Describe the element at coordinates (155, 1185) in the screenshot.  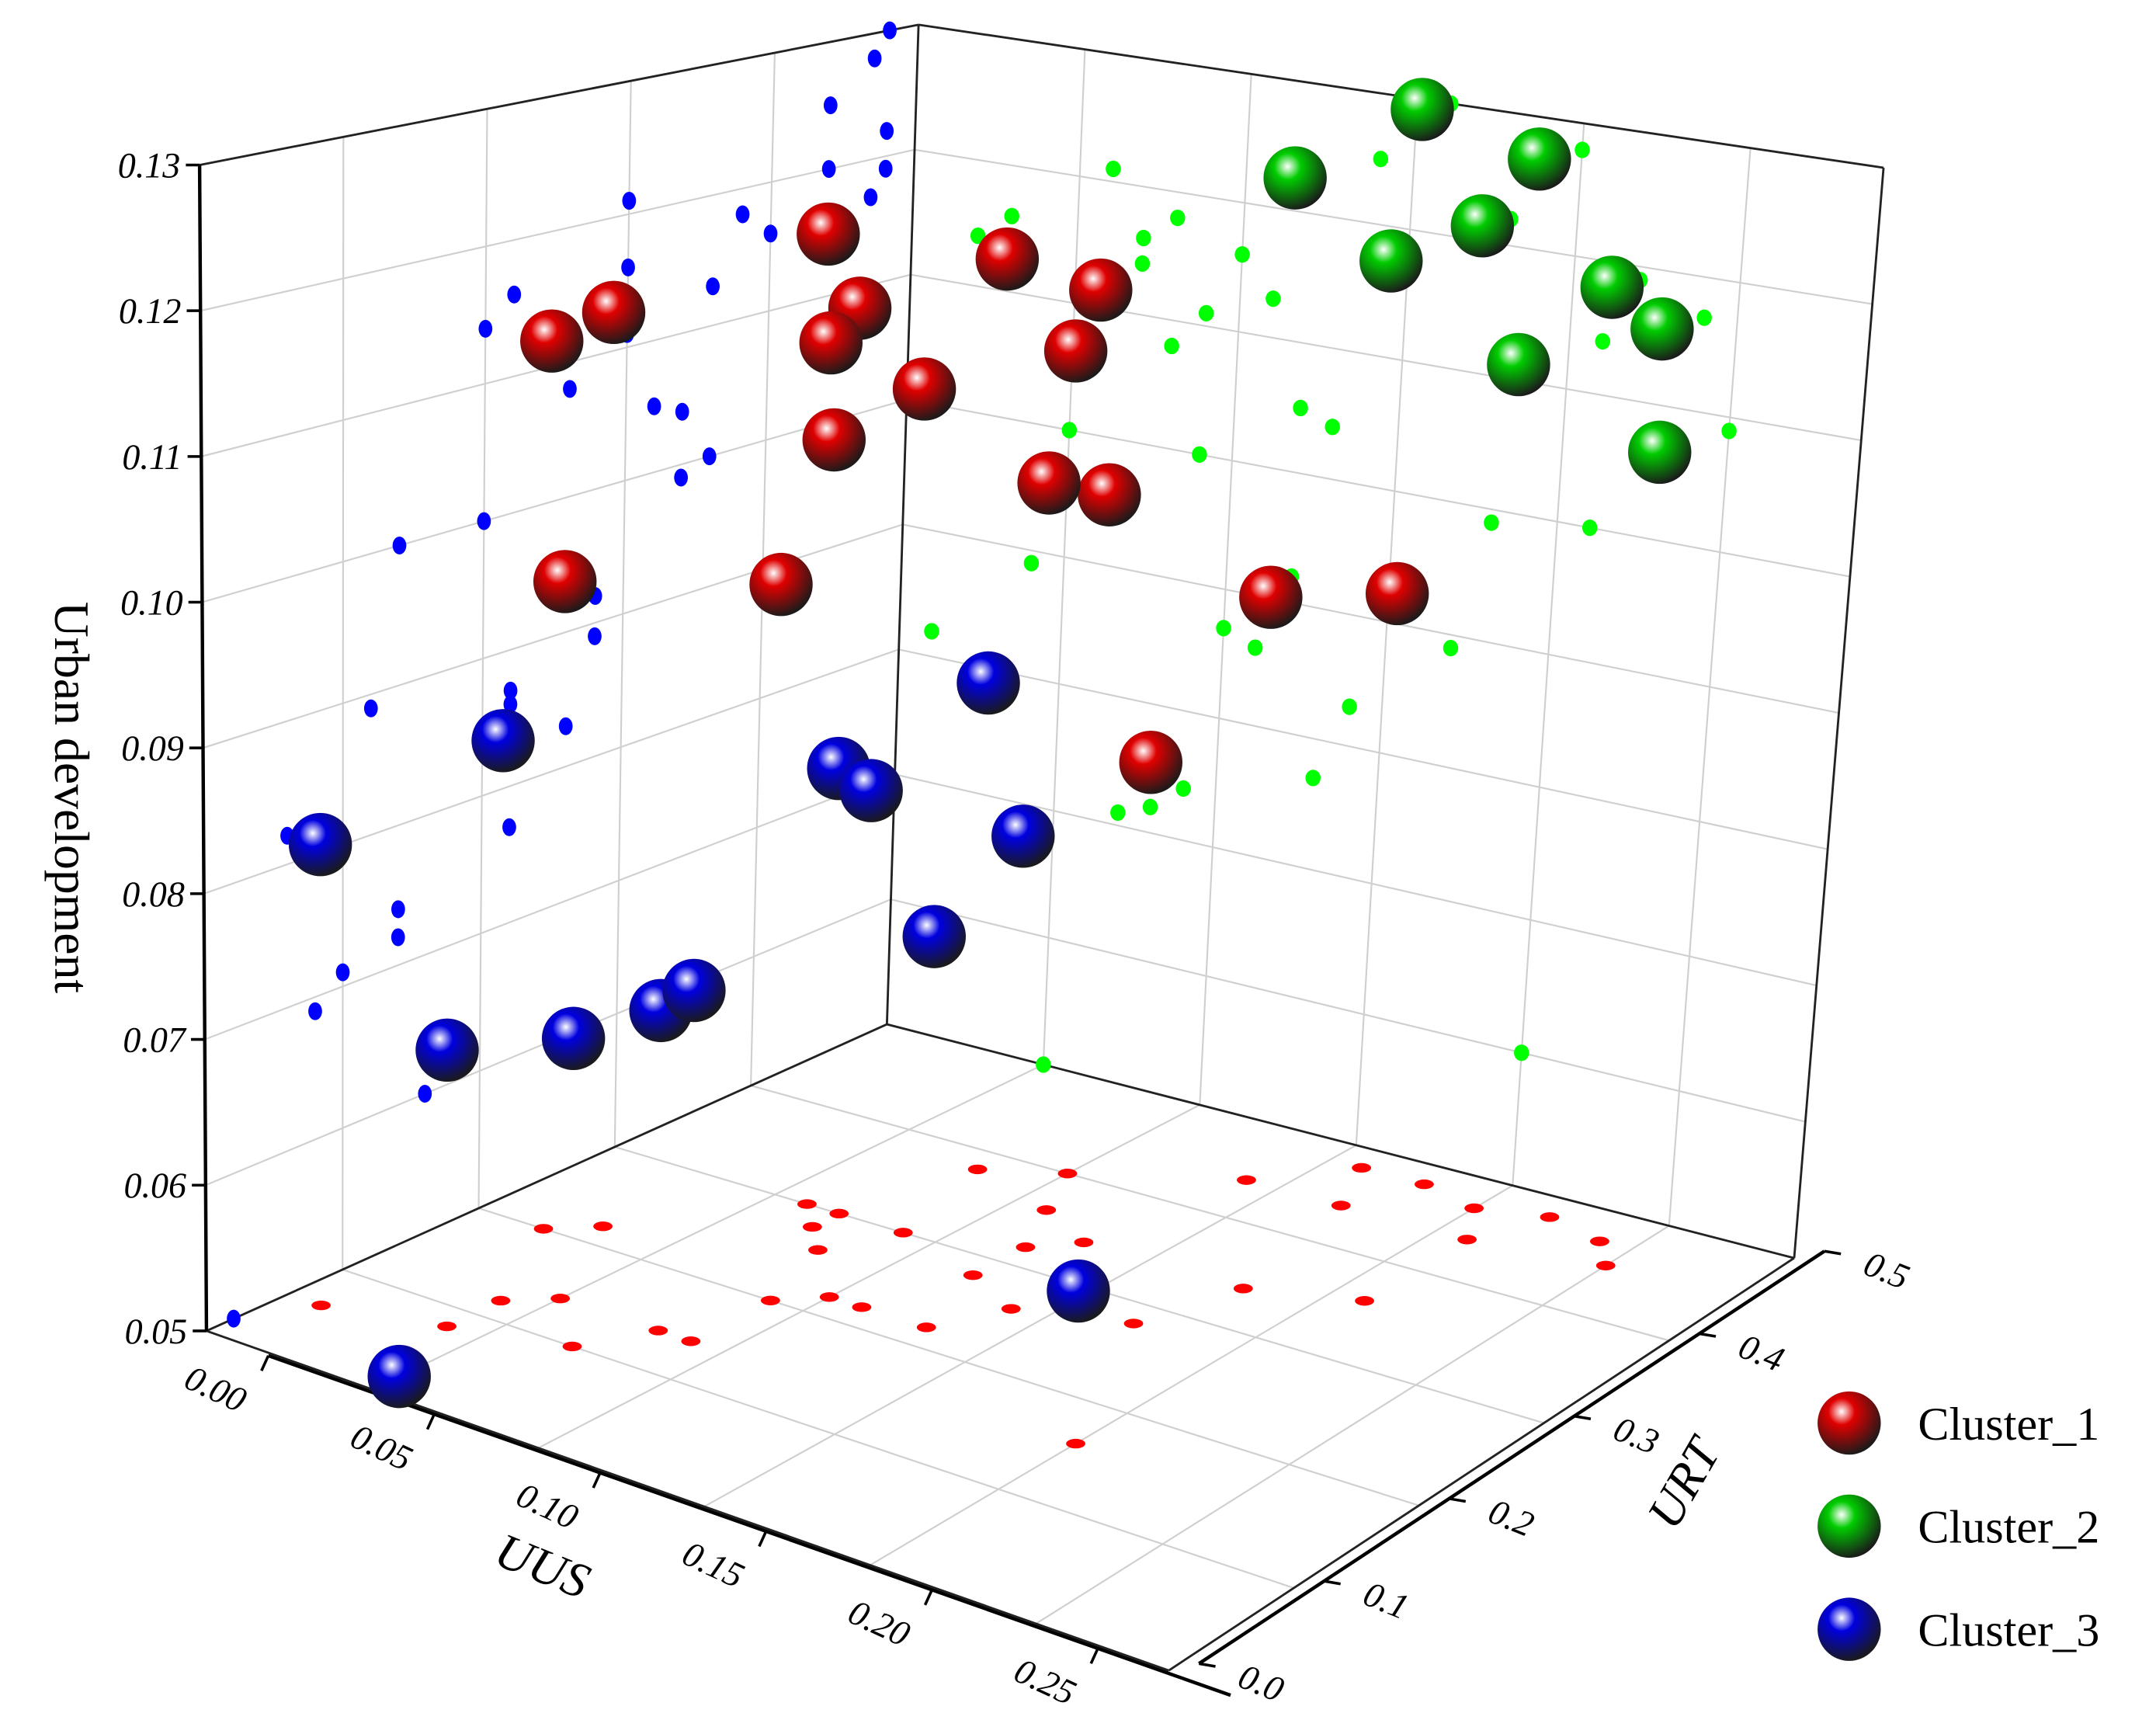
I see `z-tick-label: 0.06` at that location.